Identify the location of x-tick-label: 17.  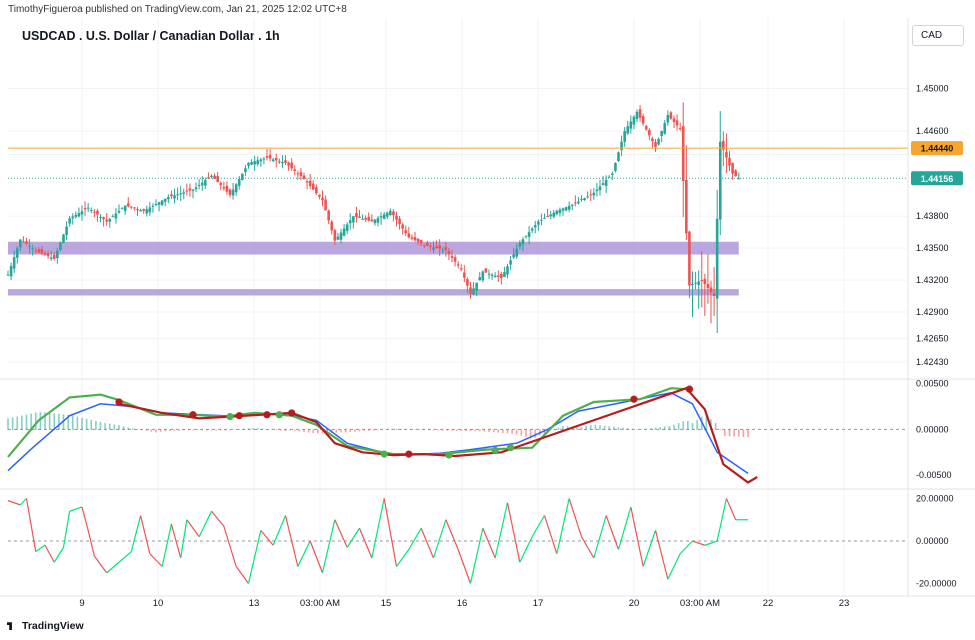
(538, 603).